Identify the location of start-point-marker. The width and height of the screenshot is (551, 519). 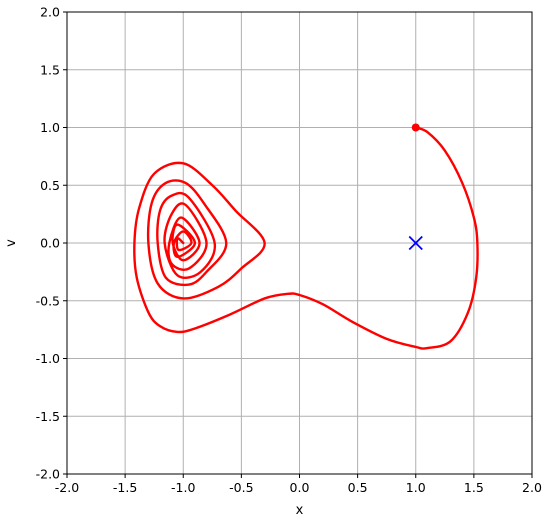
(415, 127).